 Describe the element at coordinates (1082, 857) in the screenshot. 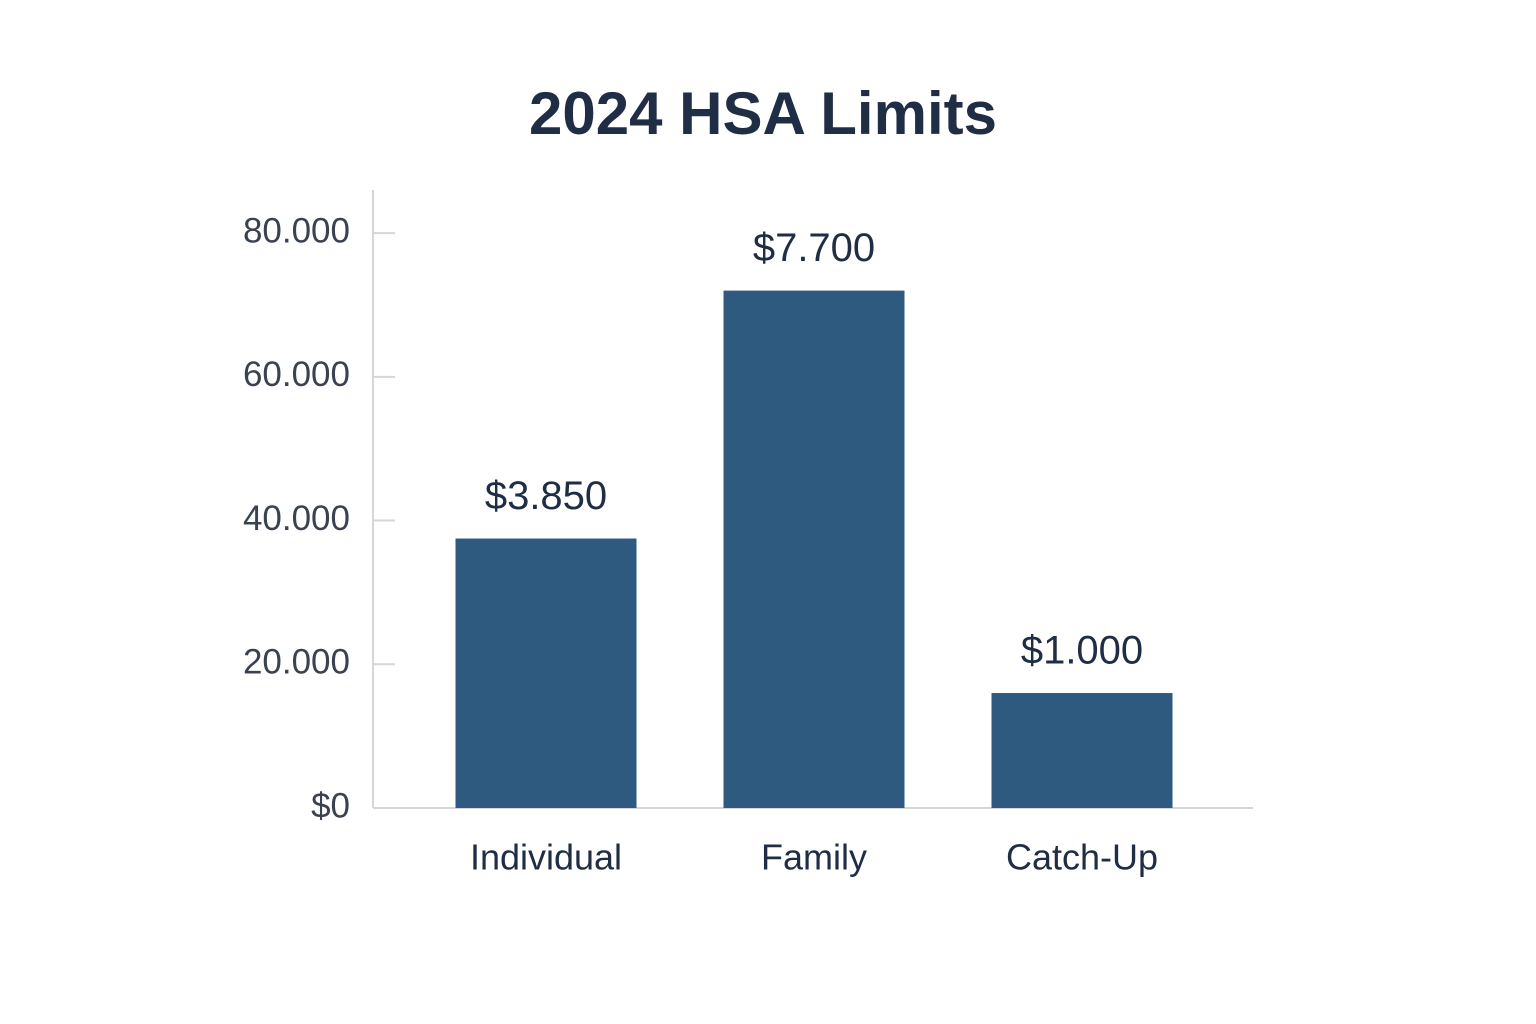

I see `x-tick-label: Catch-Up` at that location.